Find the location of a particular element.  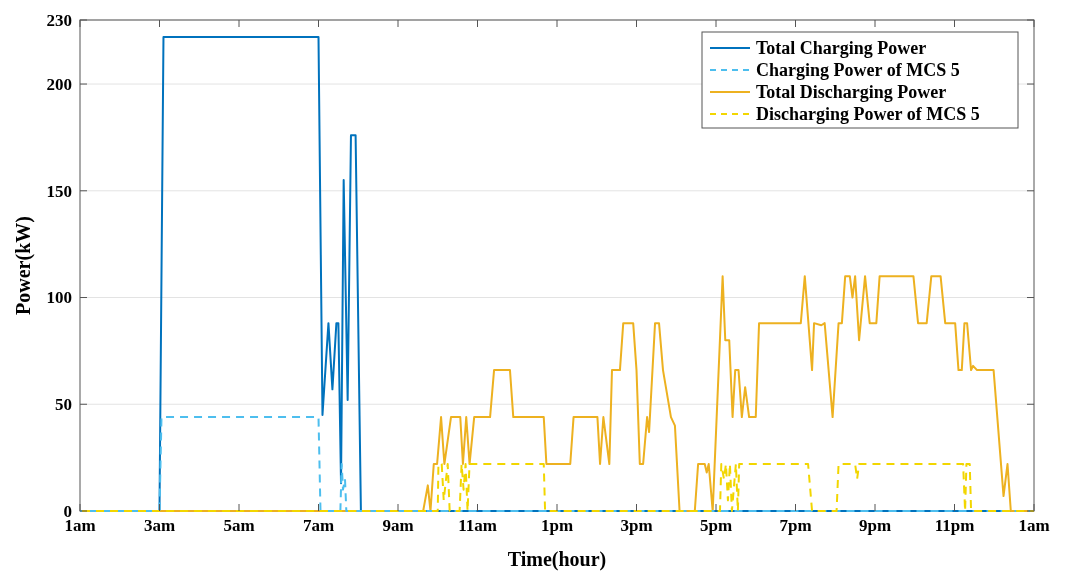

legend-label: Total Charging Power is located at coordinates (841, 48).